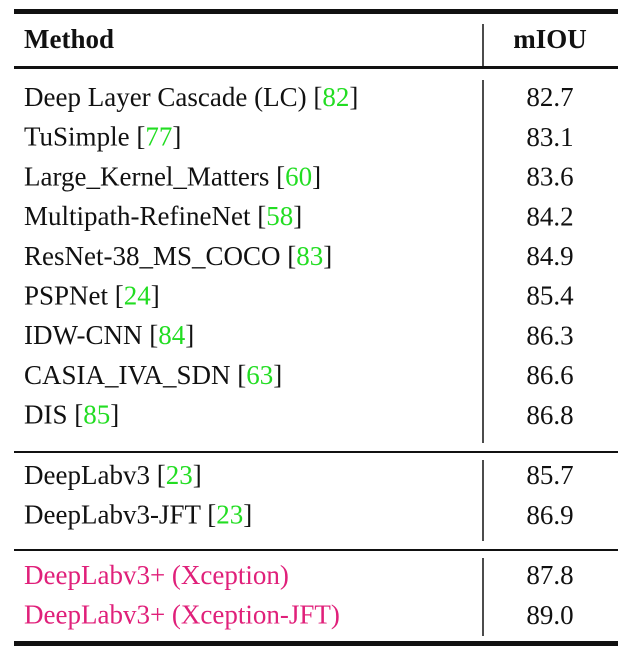 This screenshot has height=652, width=629. What do you see at coordinates (259, 375) in the screenshot?
I see `cite-number: 63` at bounding box center [259, 375].